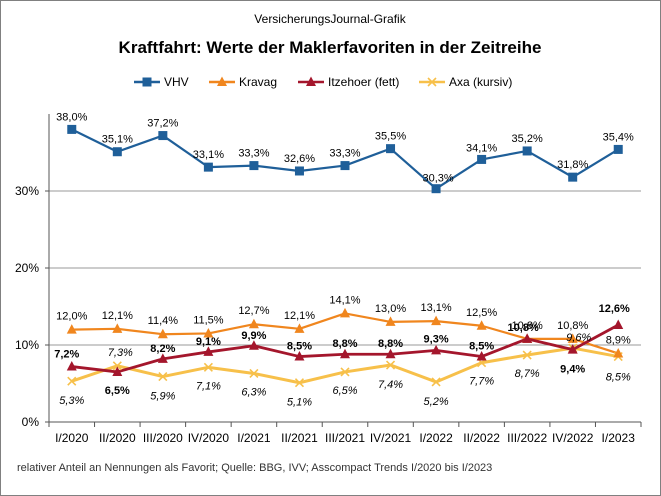 The width and height of the screenshot is (661, 496). What do you see at coordinates (323, 82) in the screenshot?
I see `legend: VHV Kravag Itzehoer (fett) Axa (kursiv)` at bounding box center [323, 82].